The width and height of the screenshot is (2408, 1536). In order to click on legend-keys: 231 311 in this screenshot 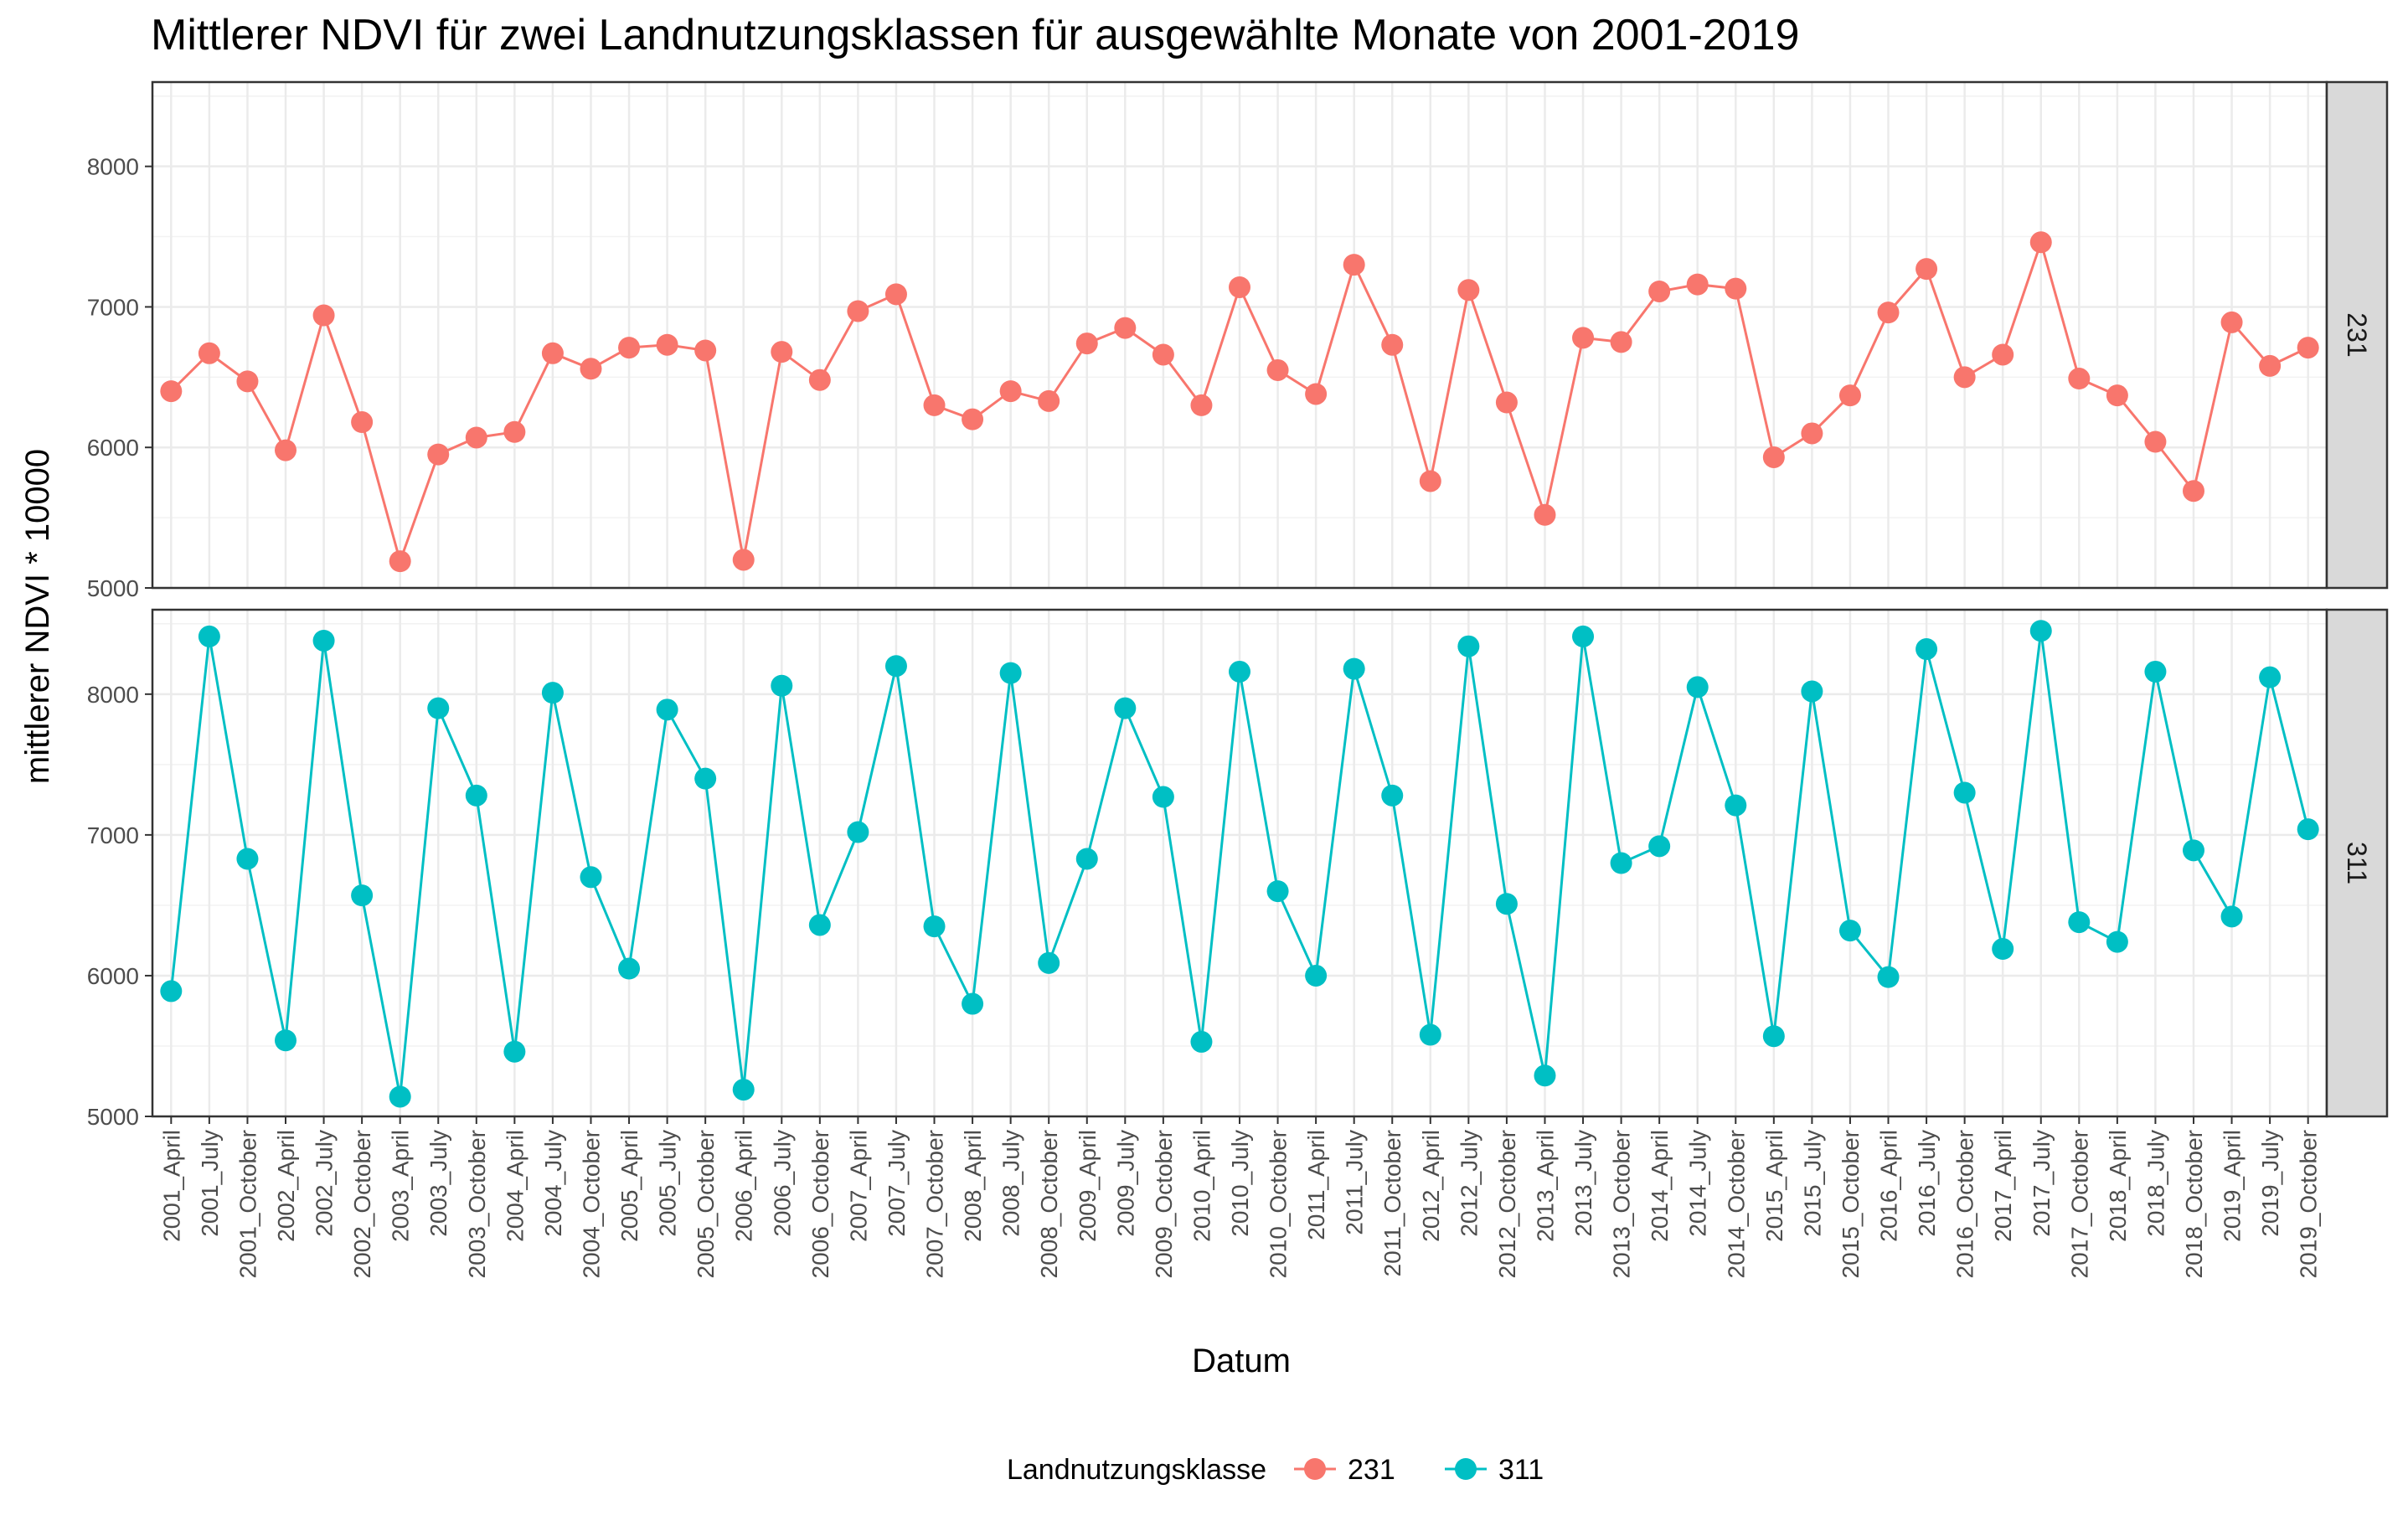, I will do `click(1419, 1470)`.